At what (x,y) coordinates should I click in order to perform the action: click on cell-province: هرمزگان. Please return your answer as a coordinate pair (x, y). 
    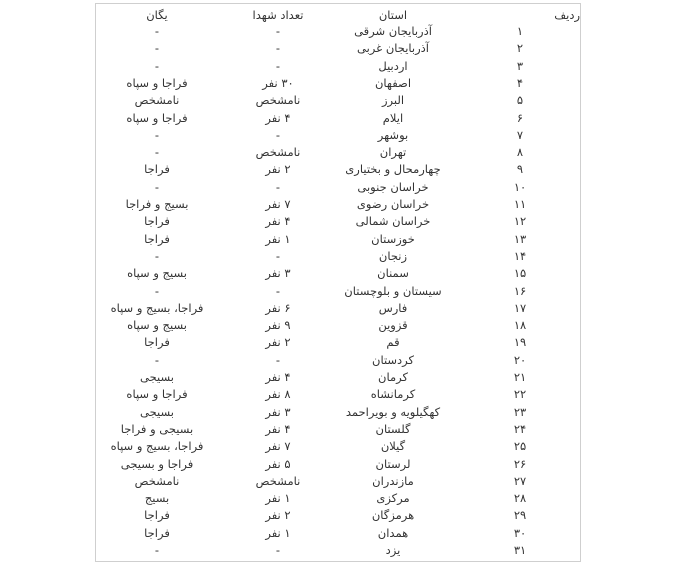
    Looking at the image, I should click on (393, 515).